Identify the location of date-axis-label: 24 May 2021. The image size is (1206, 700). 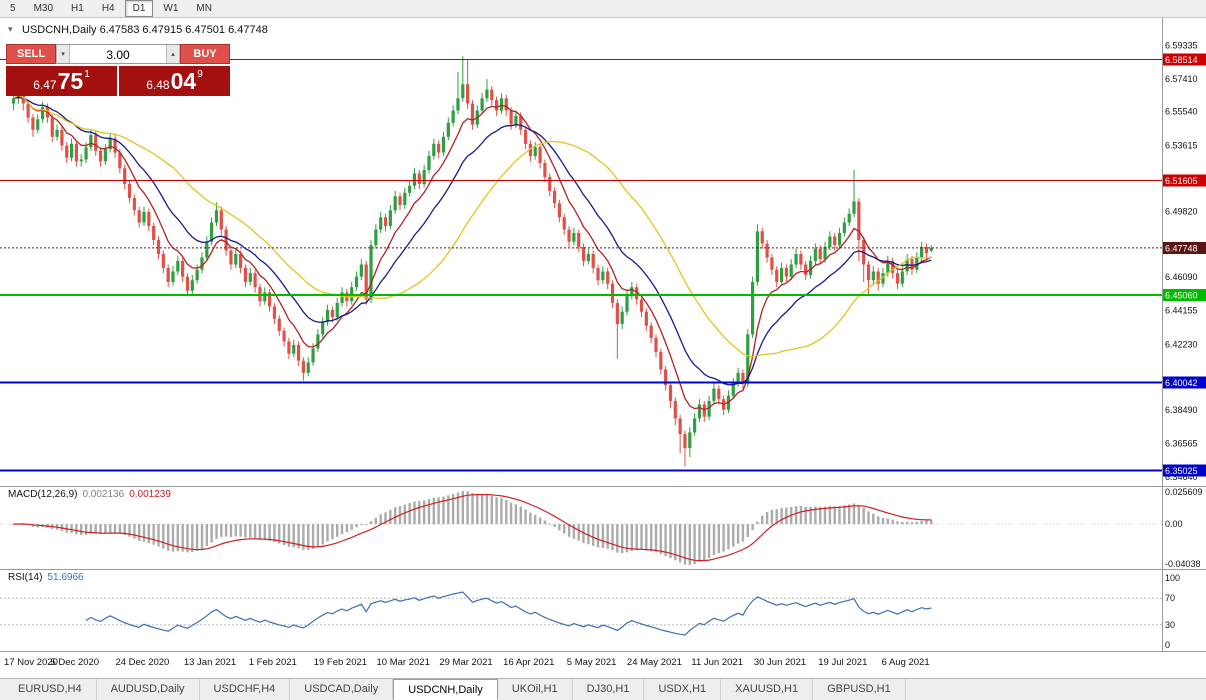
(654, 662).